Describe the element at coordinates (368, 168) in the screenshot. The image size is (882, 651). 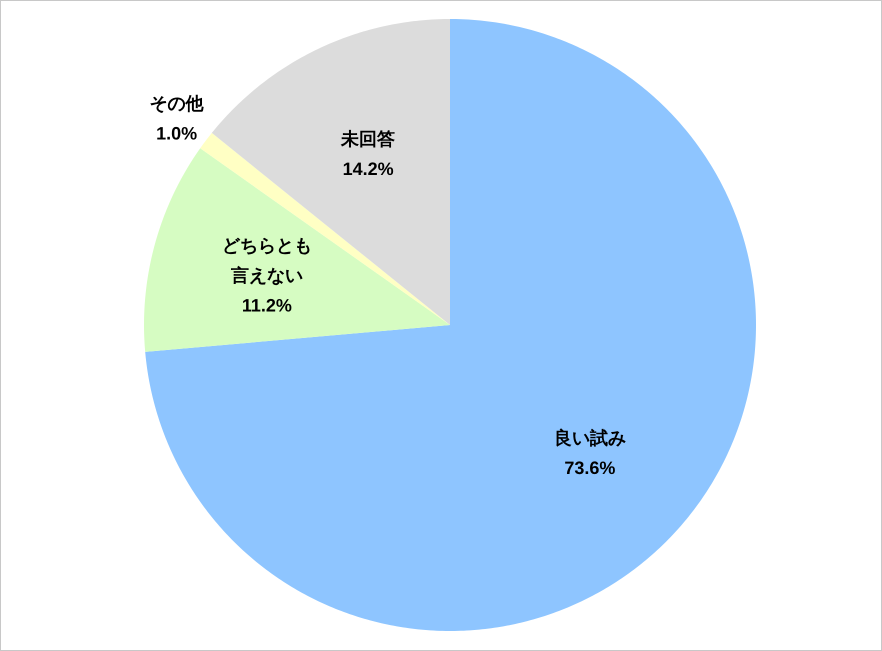
I see `data-label: 14.2%` at that location.